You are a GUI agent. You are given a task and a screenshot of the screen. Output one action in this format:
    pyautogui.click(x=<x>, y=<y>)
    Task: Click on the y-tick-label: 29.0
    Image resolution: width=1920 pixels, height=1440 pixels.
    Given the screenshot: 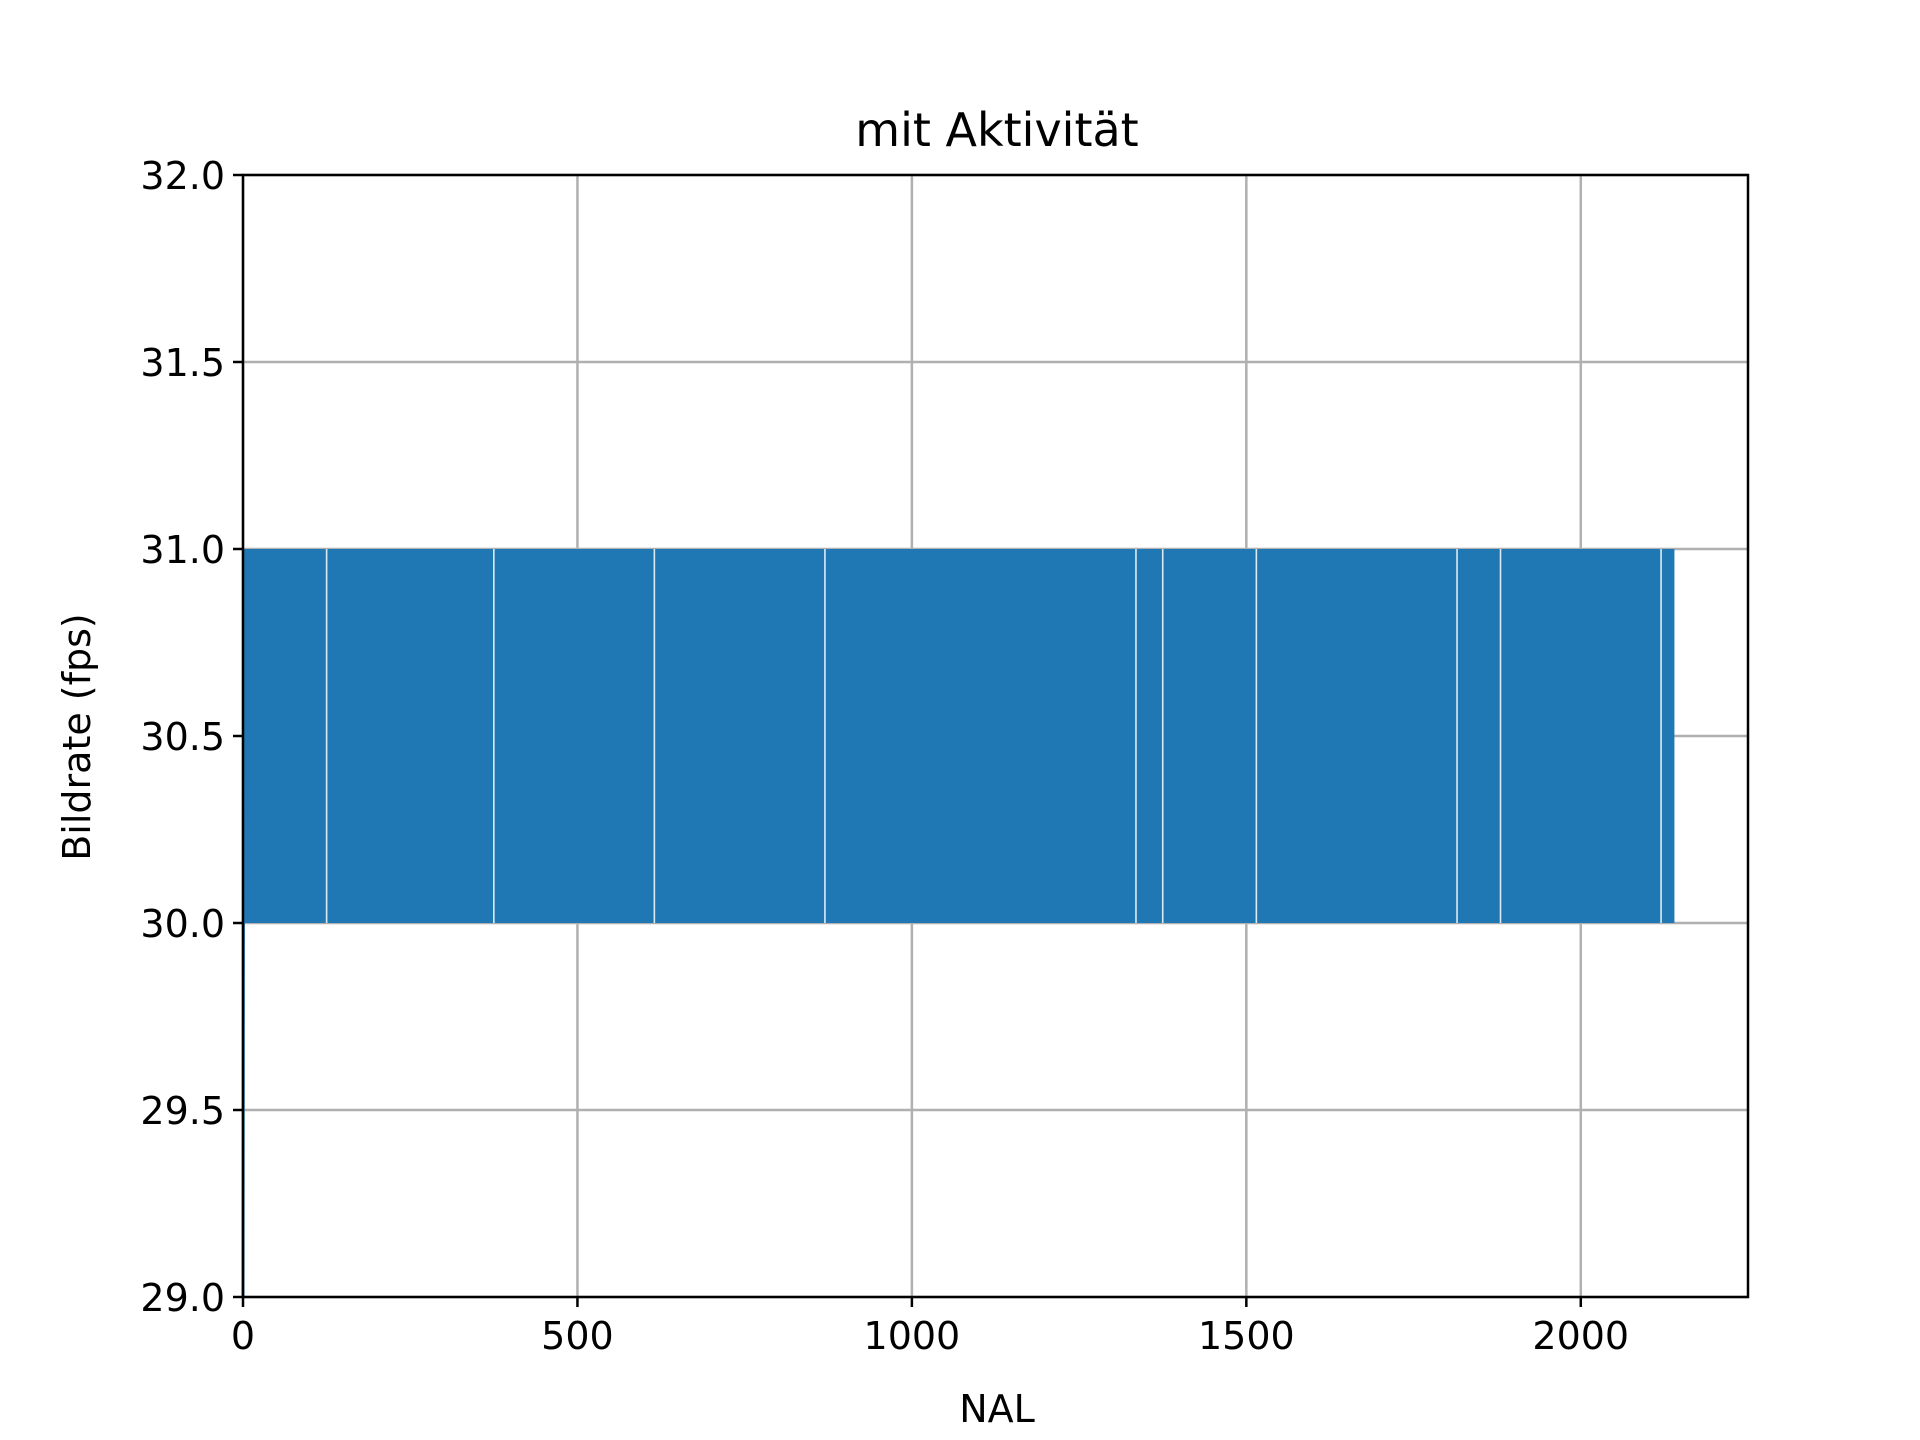 What is the action you would take?
    pyautogui.click(x=182, y=1298)
    